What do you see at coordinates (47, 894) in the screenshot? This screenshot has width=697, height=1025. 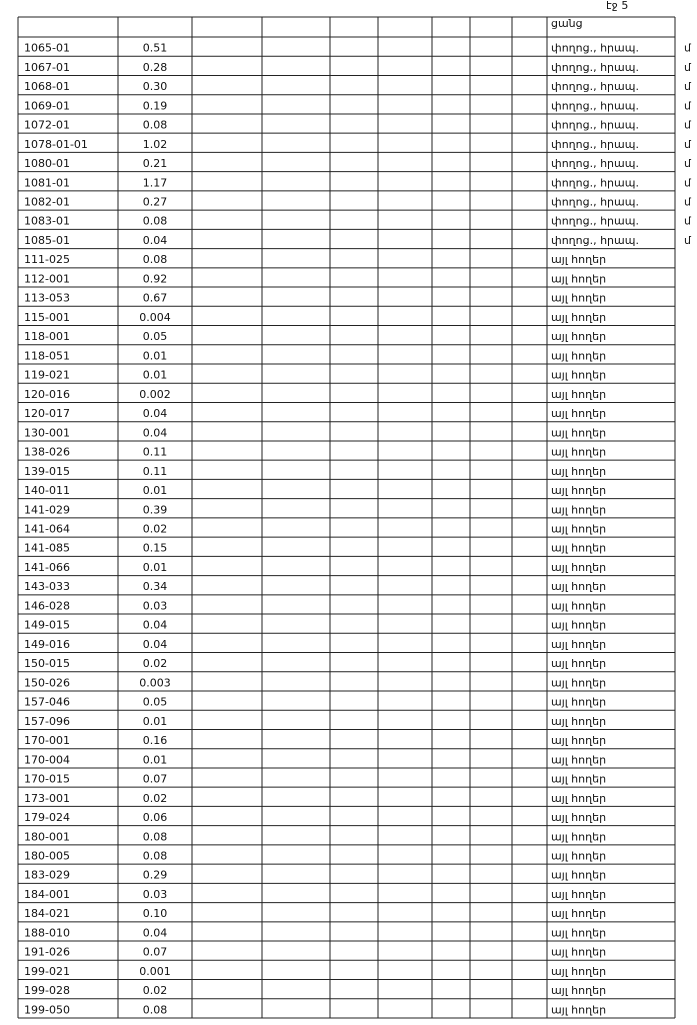 I see `parcel-code: 184-001` at bounding box center [47, 894].